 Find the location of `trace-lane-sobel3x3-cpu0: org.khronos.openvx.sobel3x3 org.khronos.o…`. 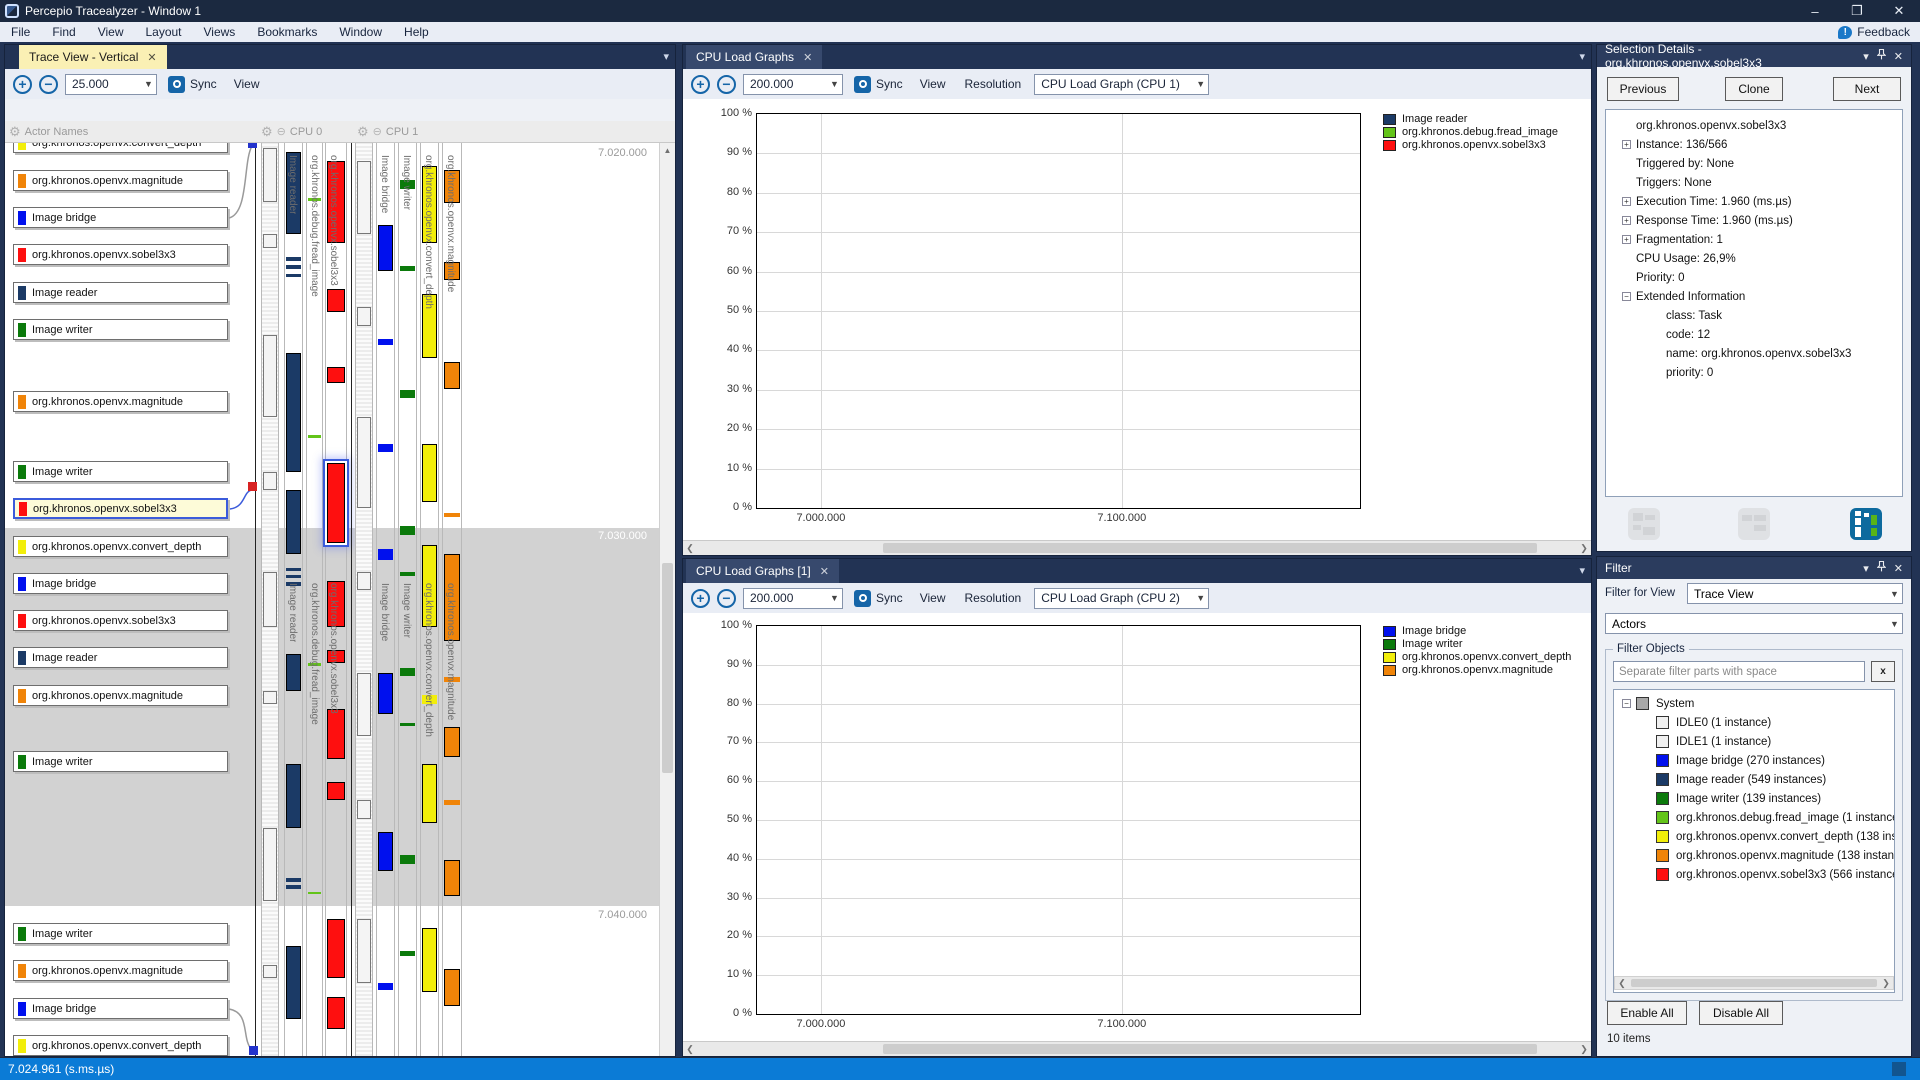

trace-lane-sobel3x3-cpu0: org.khronos.openvx.sobel3x3 org.khronos.o… is located at coordinates (336, 599).